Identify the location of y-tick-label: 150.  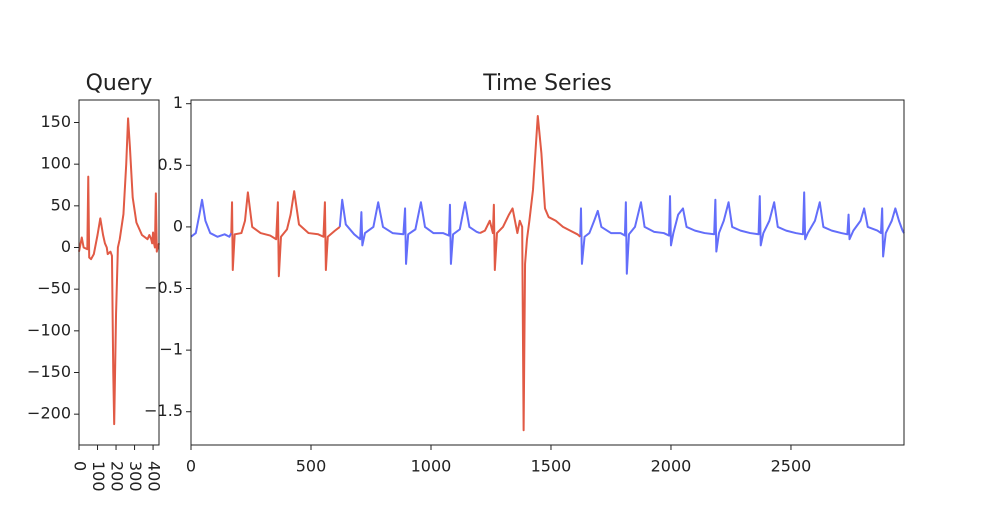
(55, 121).